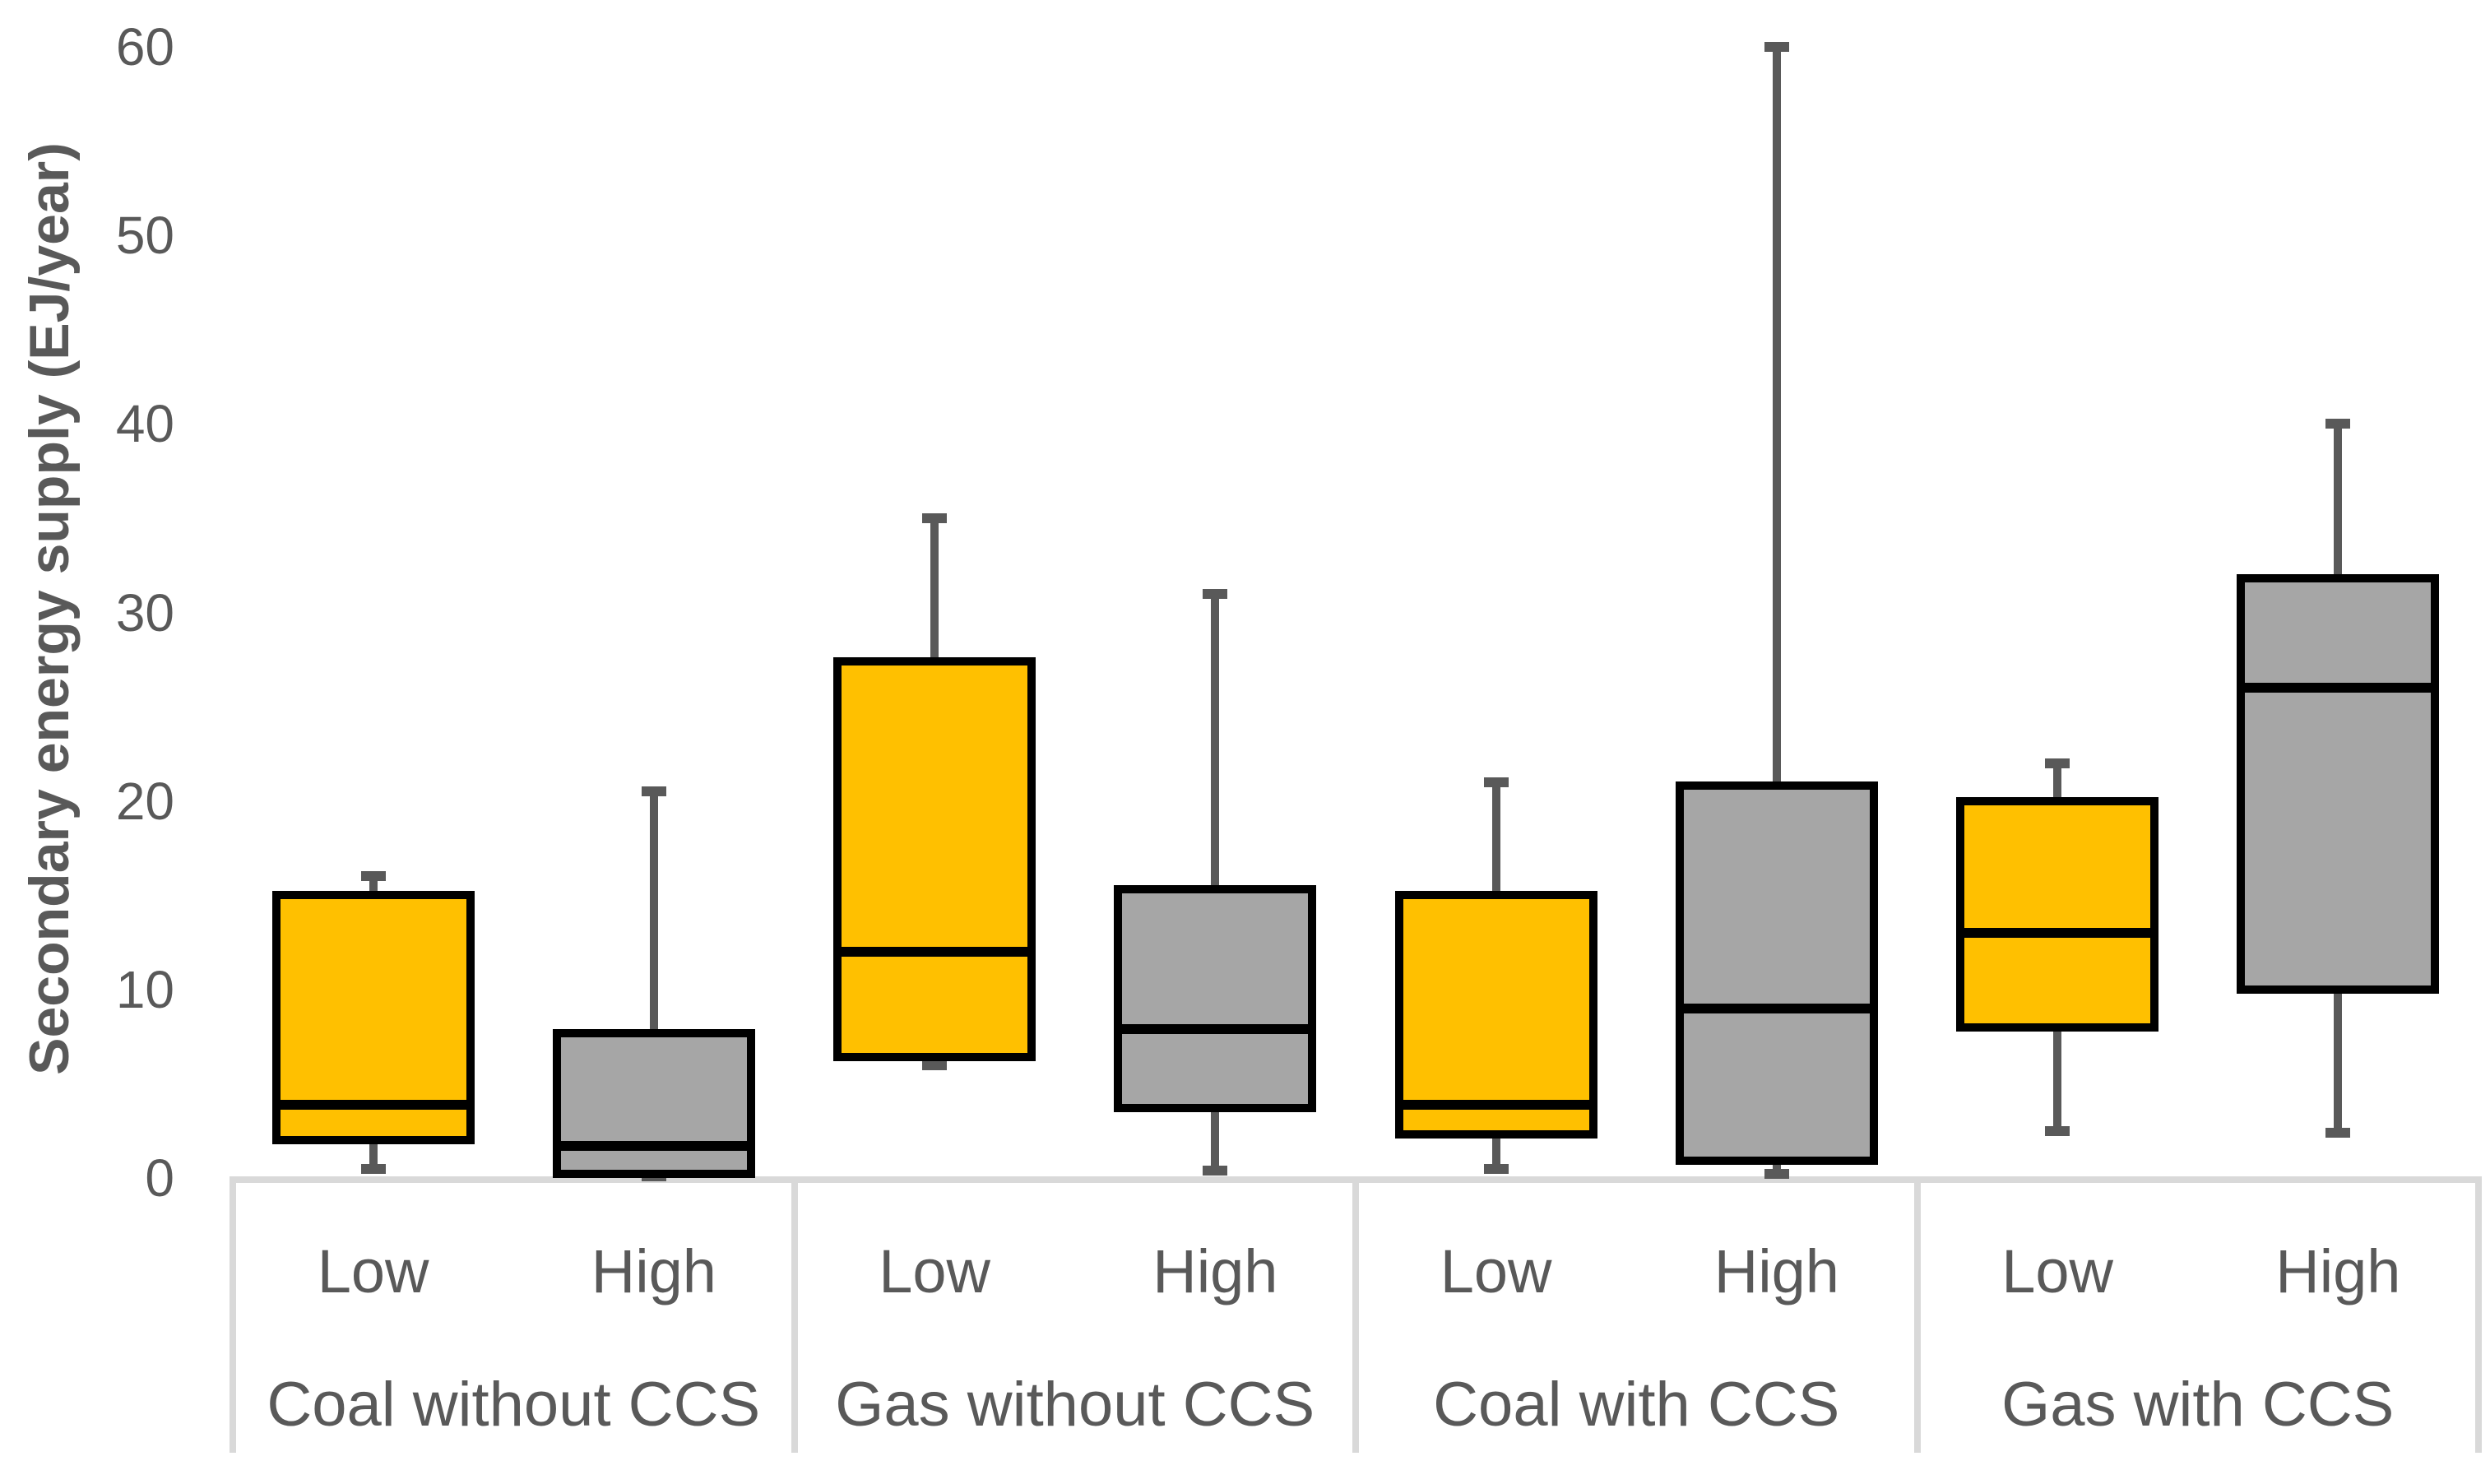 This screenshot has width=2490, height=1484. I want to click on whisker-cap-min-coal-without-ccs-low, so click(373, 1168).